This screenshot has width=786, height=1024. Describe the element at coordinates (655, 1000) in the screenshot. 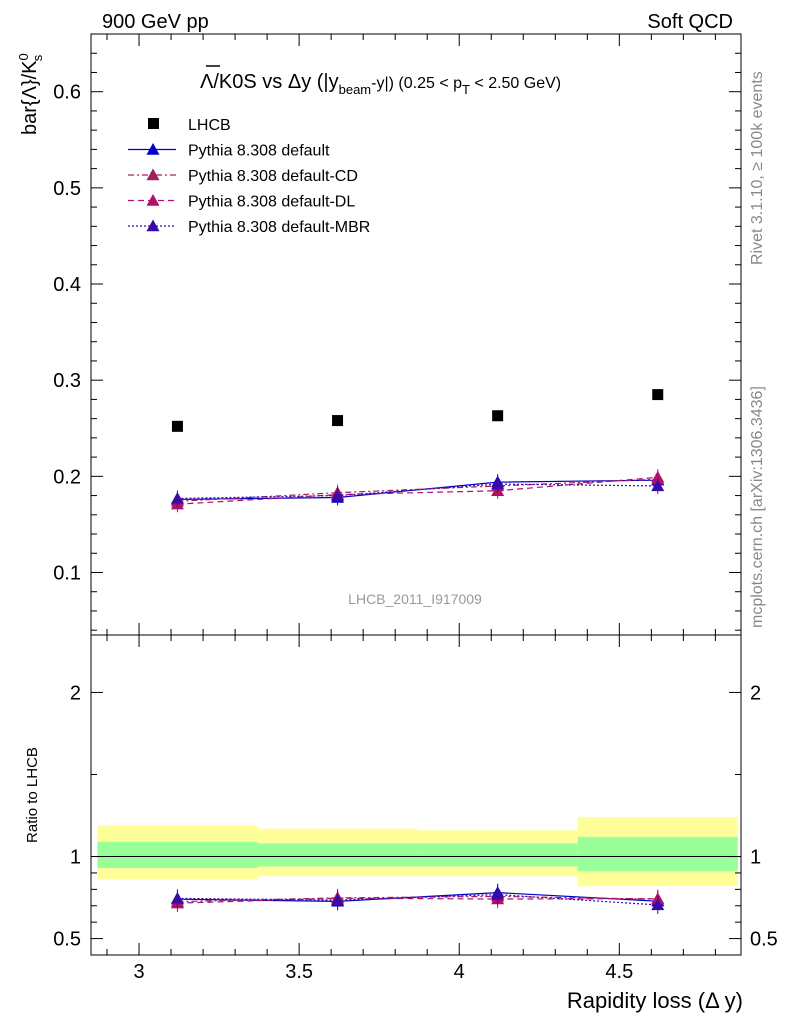

I see `x-axis-label: Rapidity loss (Δ y)` at that location.